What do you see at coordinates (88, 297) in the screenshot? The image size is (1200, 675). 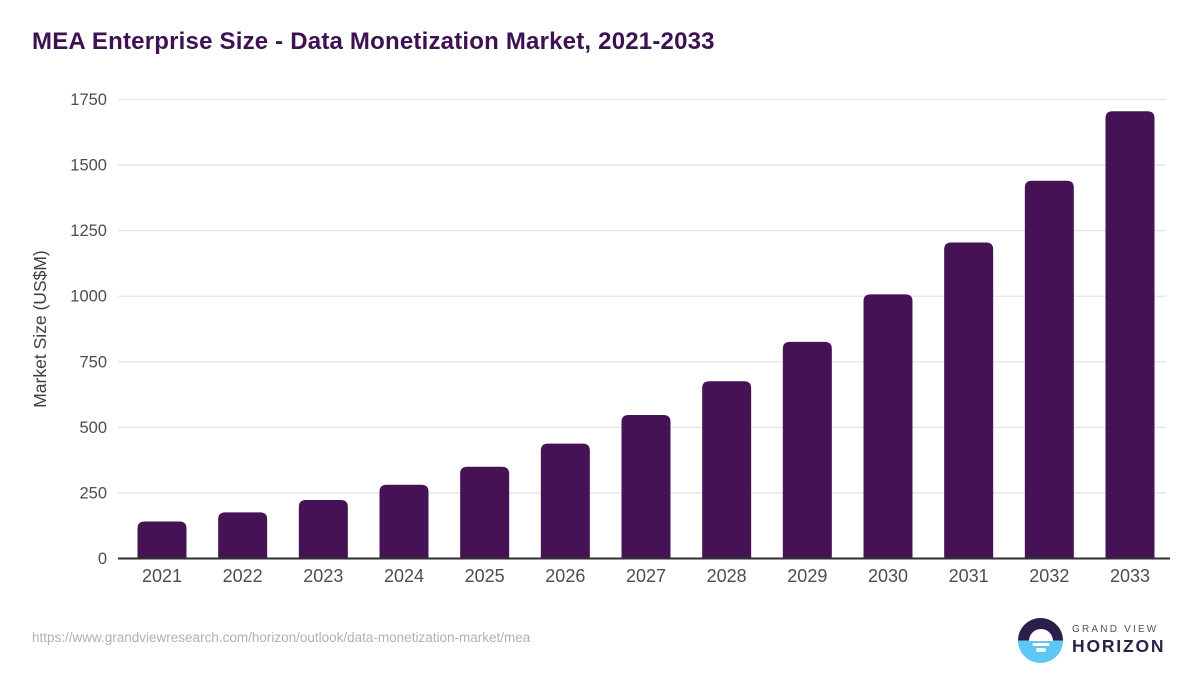 I see `y-tick-label-1000: 1000` at bounding box center [88, 297].